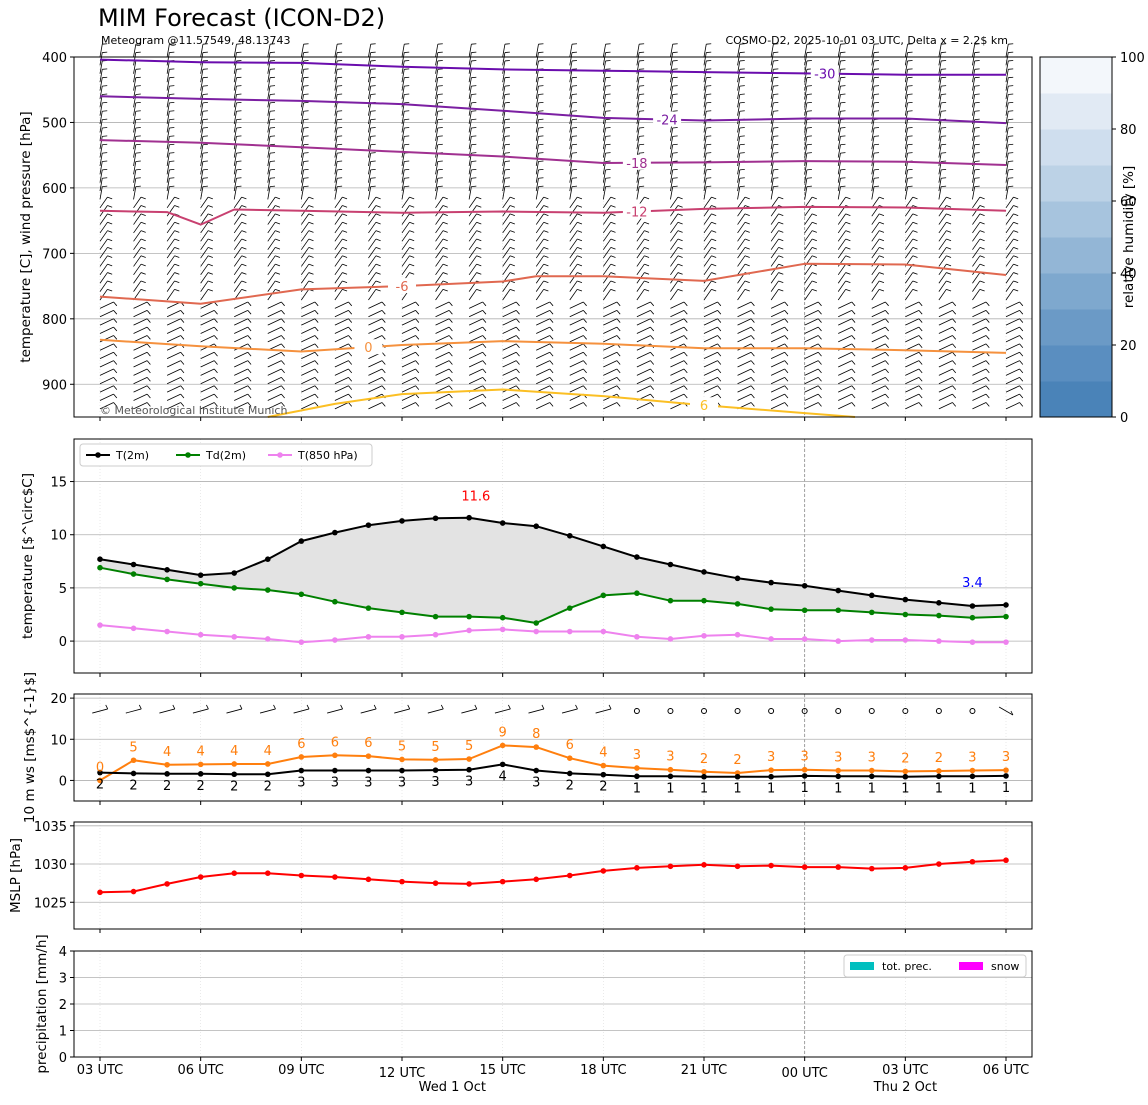 The image size is (1148, 1105). Describe the element at coordinates (341, 707) in the screenshot. I see `surface-wind-flag` at that location.